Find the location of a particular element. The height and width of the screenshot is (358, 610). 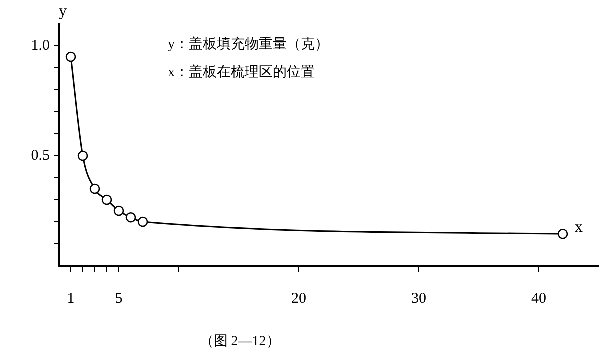

x-tick-label: 30 is located at coordinates (419, 298).